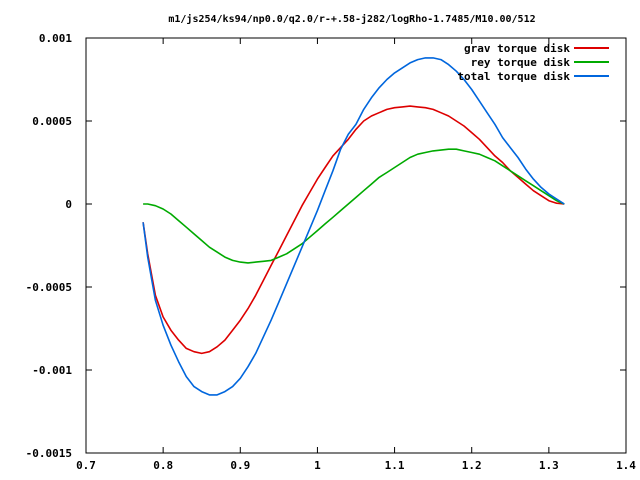 The image size is (640, 480). What do you see at coordinates (52, 370) in the screenshot?
I see `y-tick-label: -0.001` at bounding box center [52, 370].